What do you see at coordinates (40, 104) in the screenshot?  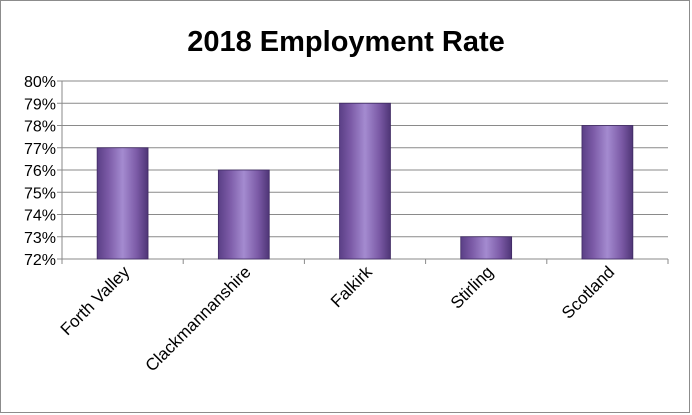 I see `y-tick-label: 79%` at bounding box center [40, 104].